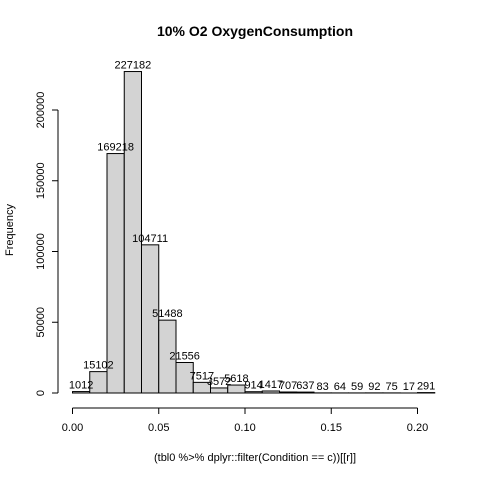 The image size is (480, 480). What do you see at coordinates (253, 386) in the screenshot?
I see `bar-count-label: 914` at bounding box center [253, 386].